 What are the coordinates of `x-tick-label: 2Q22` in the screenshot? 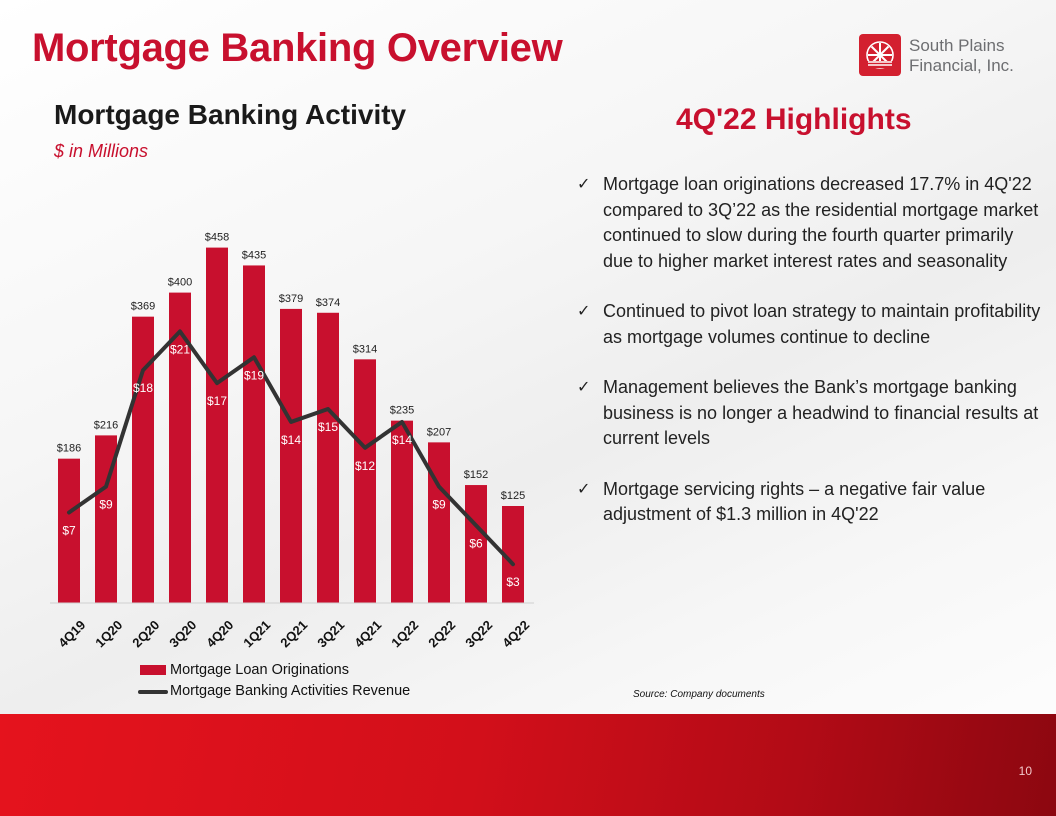 It's located at (441, 633).